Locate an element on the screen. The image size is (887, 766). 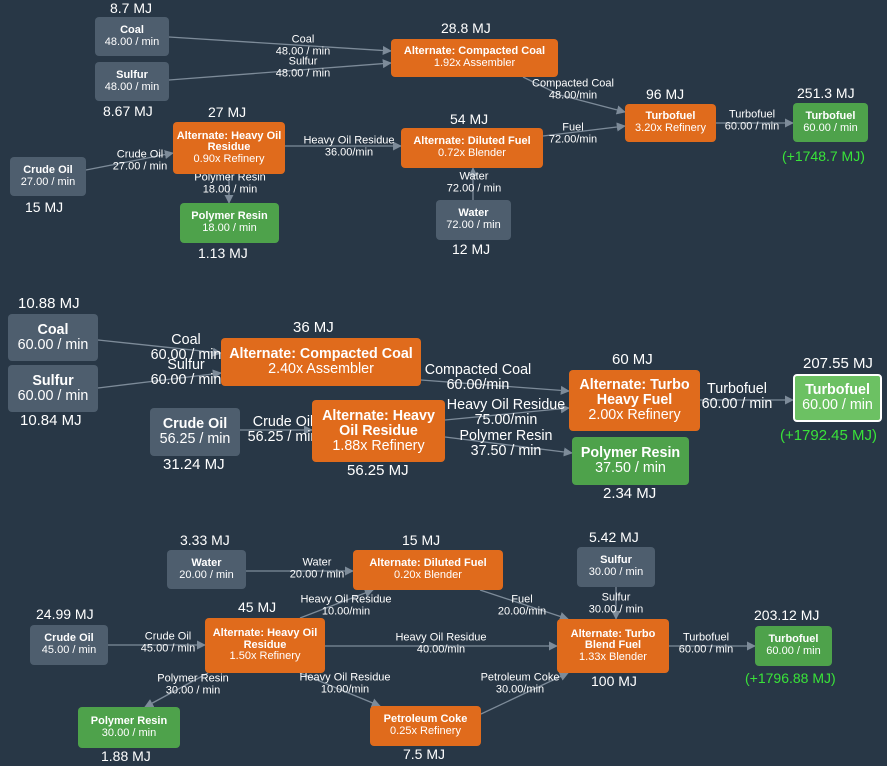
edge-heavy-to-turbo is located at coordinates (507, 412).